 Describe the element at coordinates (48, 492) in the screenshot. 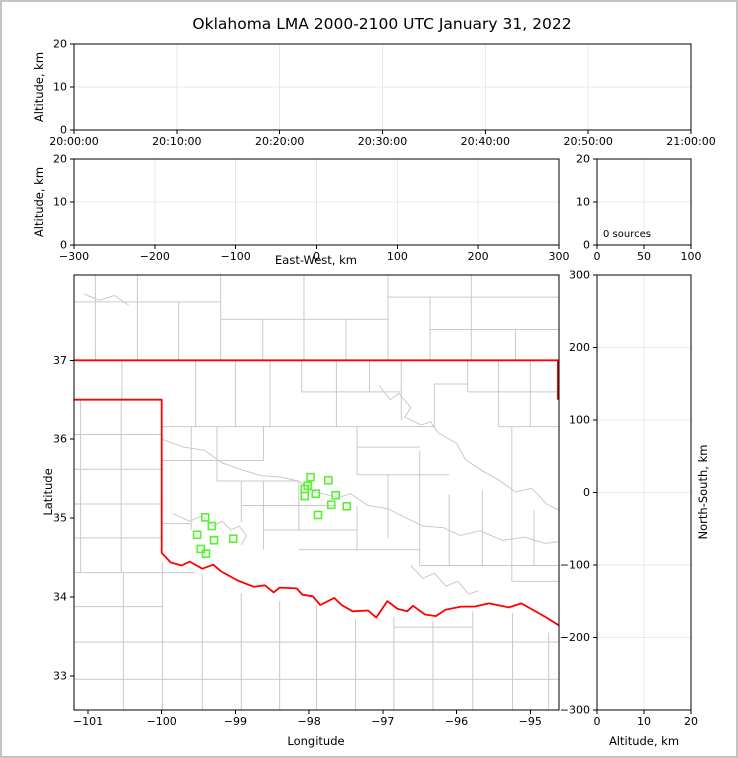

I see `map-ylabel: Latitude` at that location.